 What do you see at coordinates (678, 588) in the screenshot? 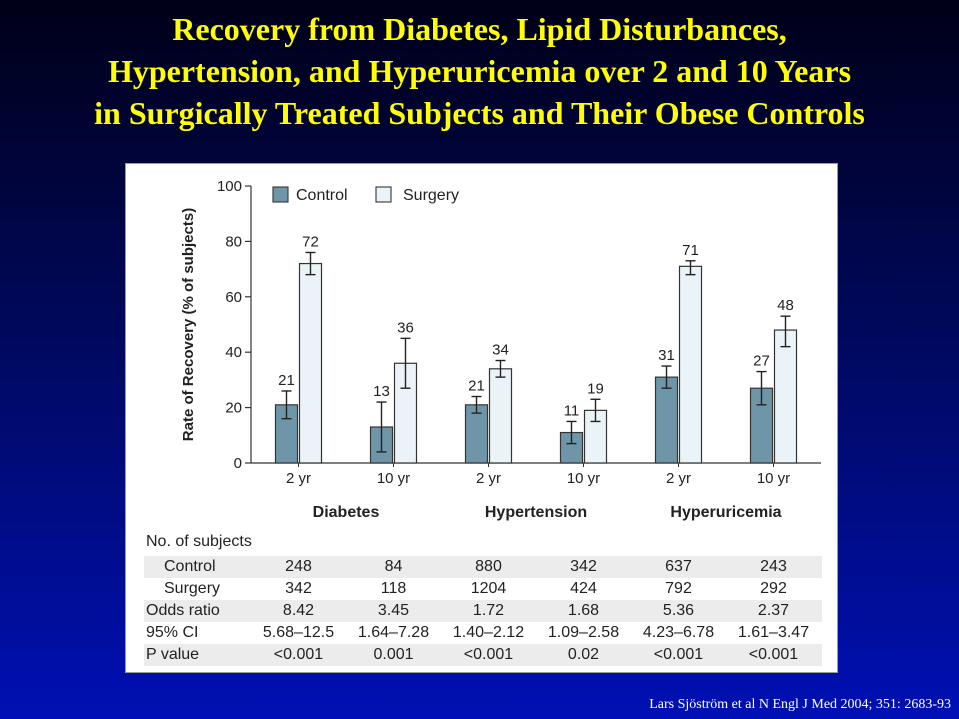
I see `table-cell: 792` at bounding box center [678, 588].